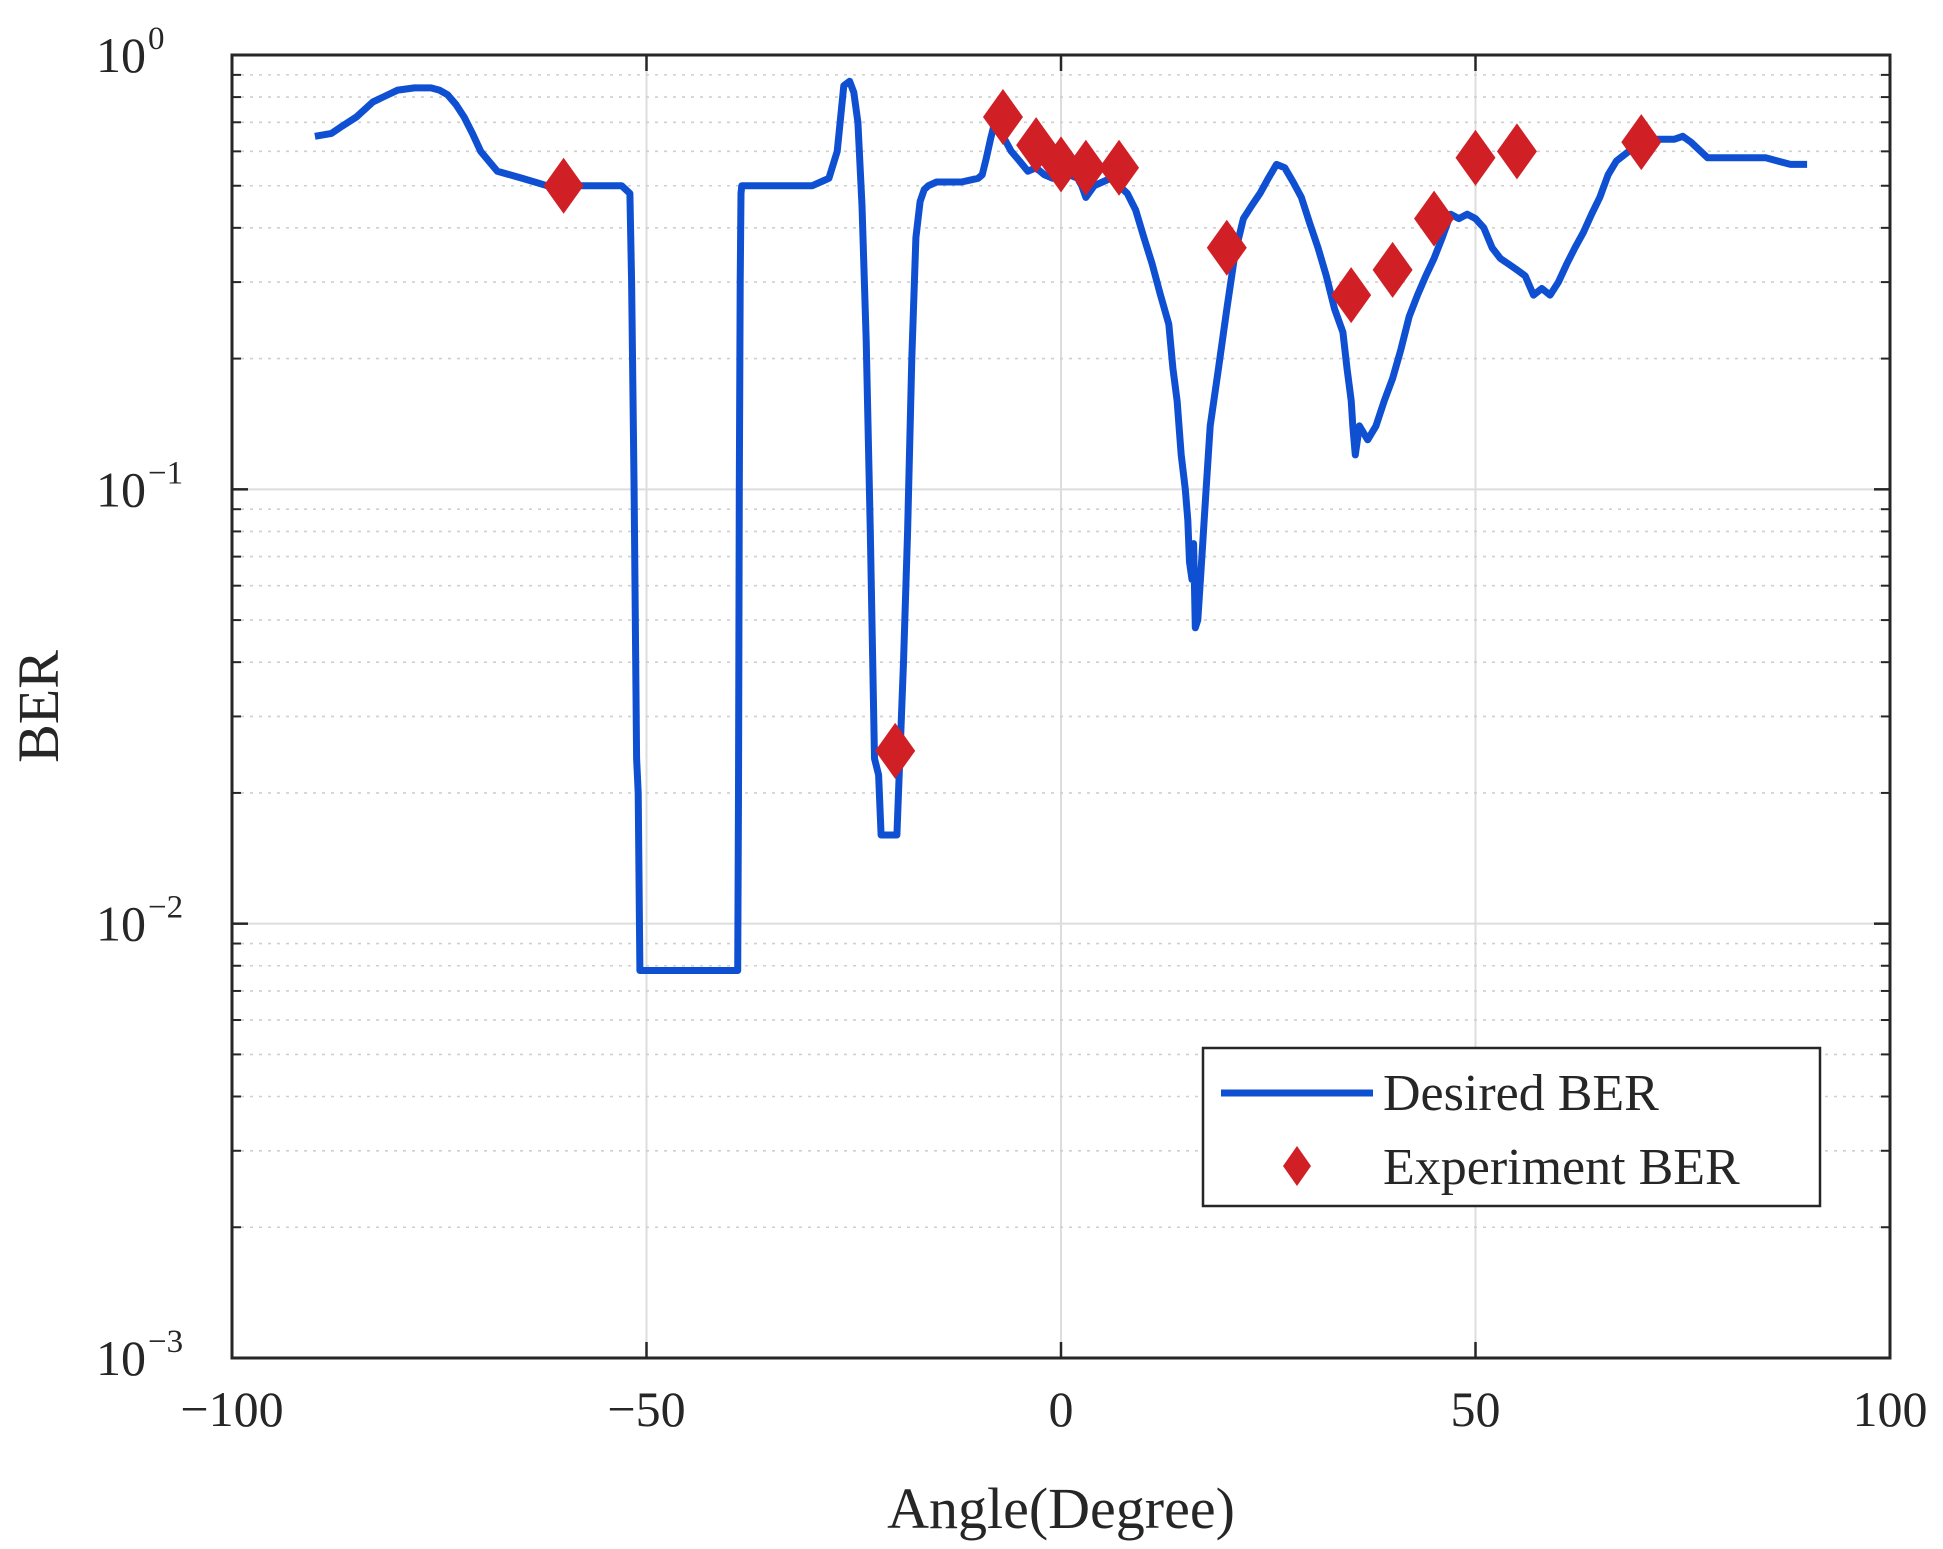 Image resolution: width=1943 pixels, height=1549 pixels. What do you see at coordinates (1476, 1409) in the screenshot?
I see `x-tick-label: 50` at bounding box center [1476, 1409].